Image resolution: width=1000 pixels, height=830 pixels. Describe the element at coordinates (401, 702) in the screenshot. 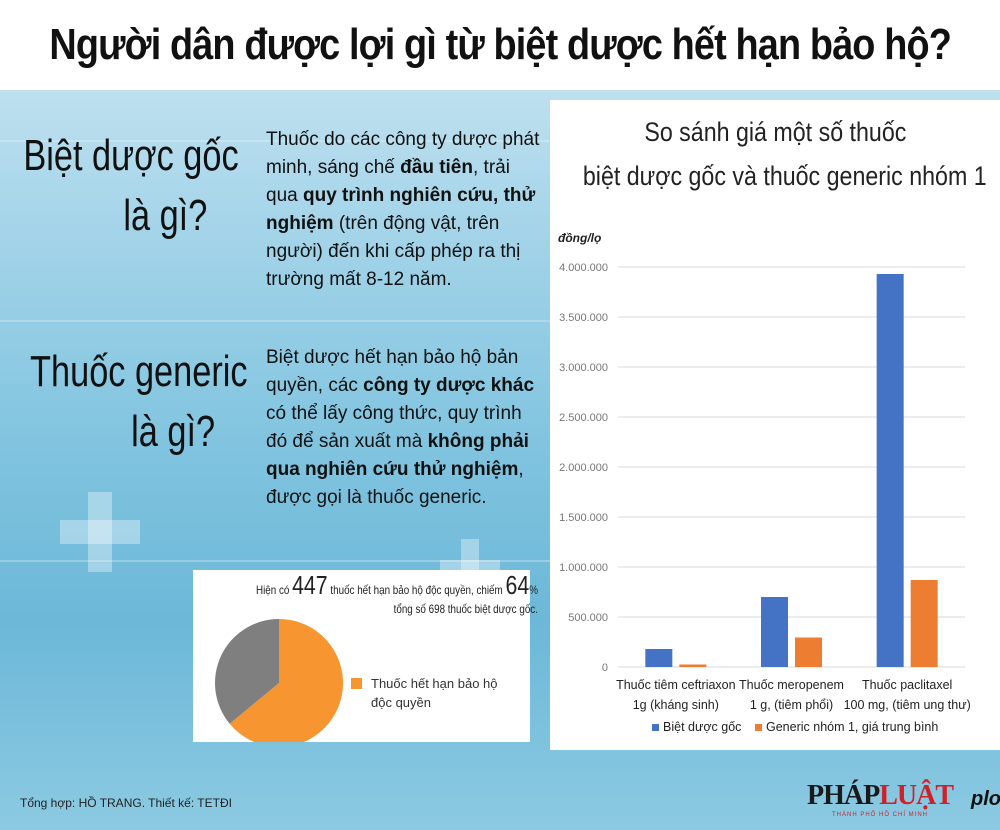

I see `pie-legend-label-line2: độc quyền` at that location.